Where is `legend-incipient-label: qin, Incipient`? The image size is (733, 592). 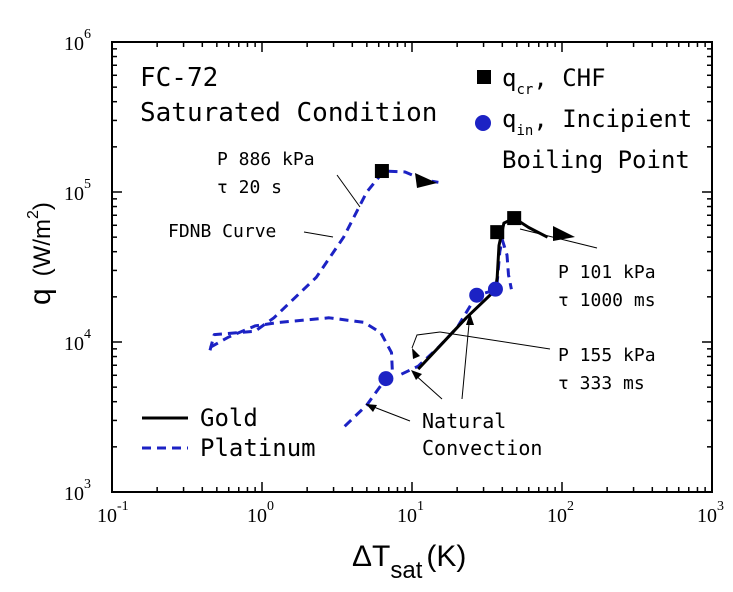
legend-incipient-label: qin, Incipient is located at coordinates (597, 122).